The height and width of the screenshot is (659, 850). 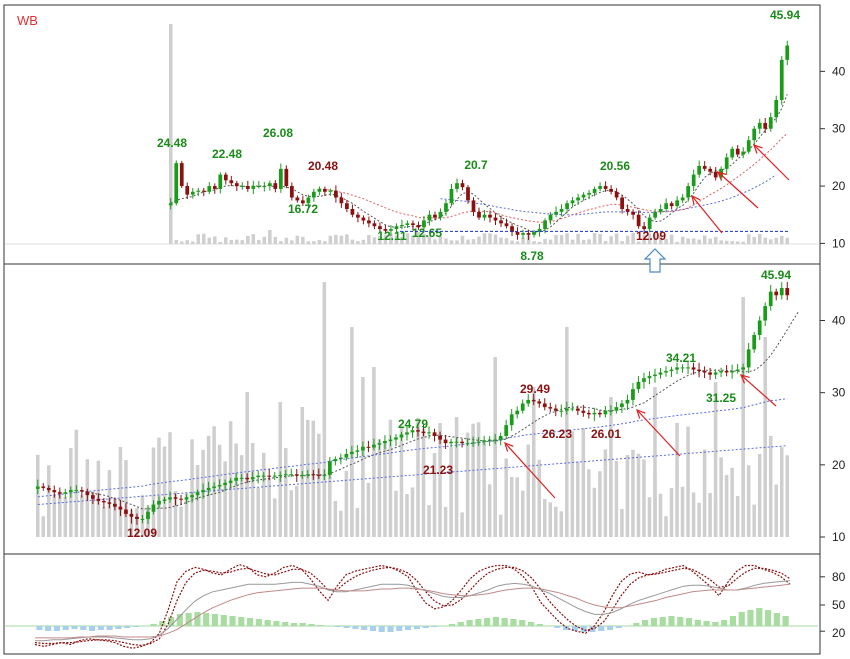 What do you see at coordinates (303, 209) in the screenshot?
I see `price-annotation: 16.72` at bounding box center [303, 209].